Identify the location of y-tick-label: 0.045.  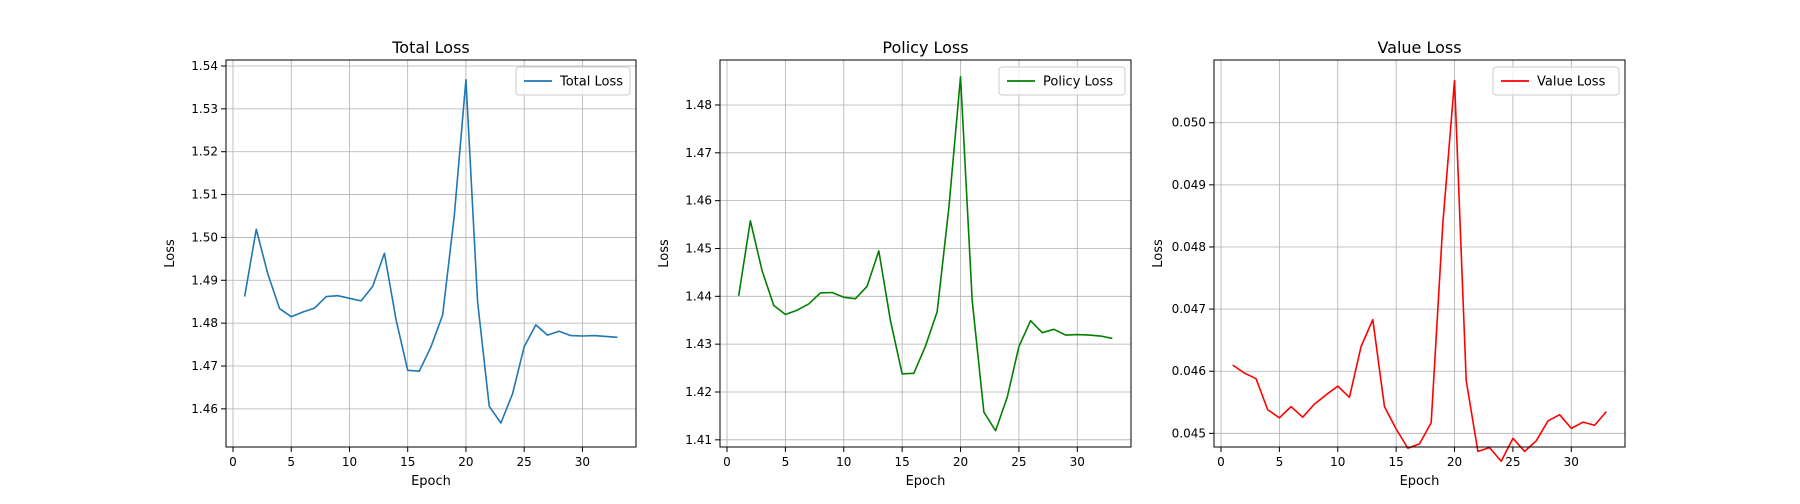
(1189, 433).